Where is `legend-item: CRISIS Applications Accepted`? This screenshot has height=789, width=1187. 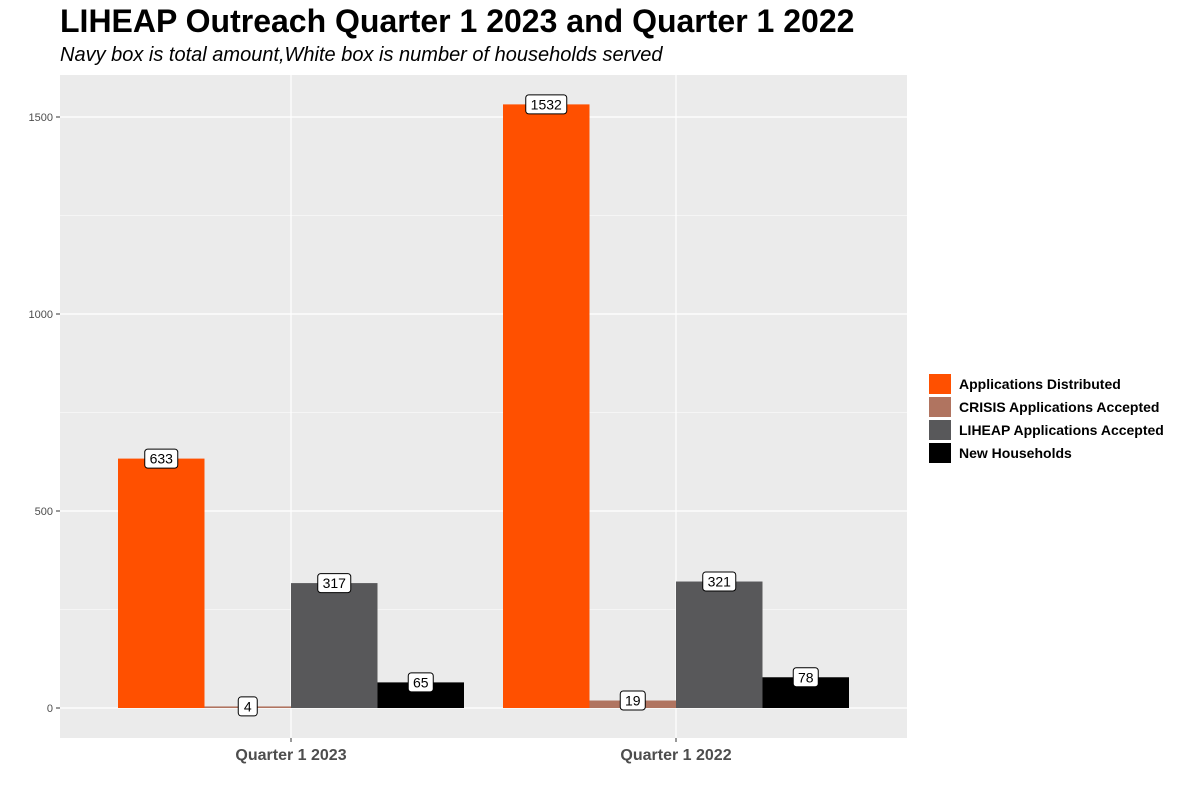 legend-item: CRISIS Applications Accepted is located at coordinates (1046, 406).